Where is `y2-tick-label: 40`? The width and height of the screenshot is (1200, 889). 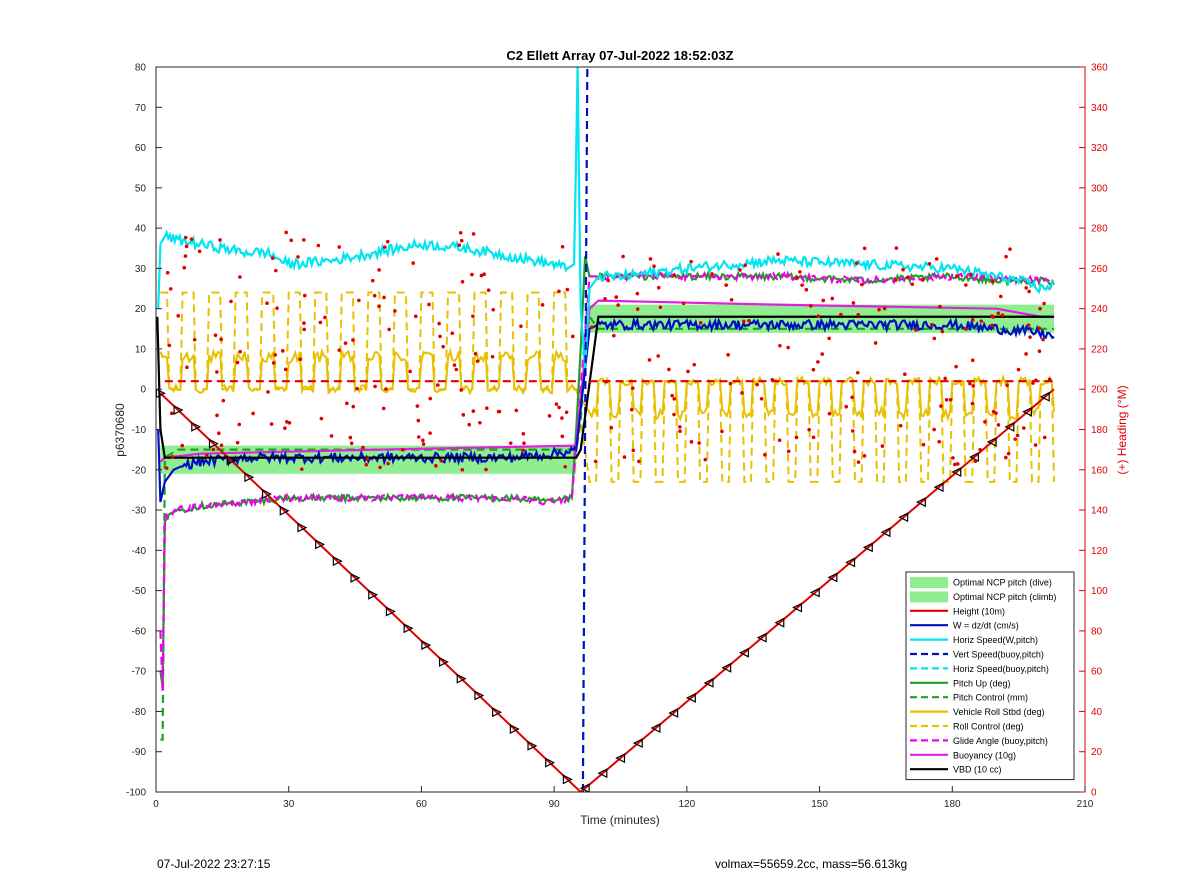
y2-tick-label: 40 is located at coordinates (1097, 712).